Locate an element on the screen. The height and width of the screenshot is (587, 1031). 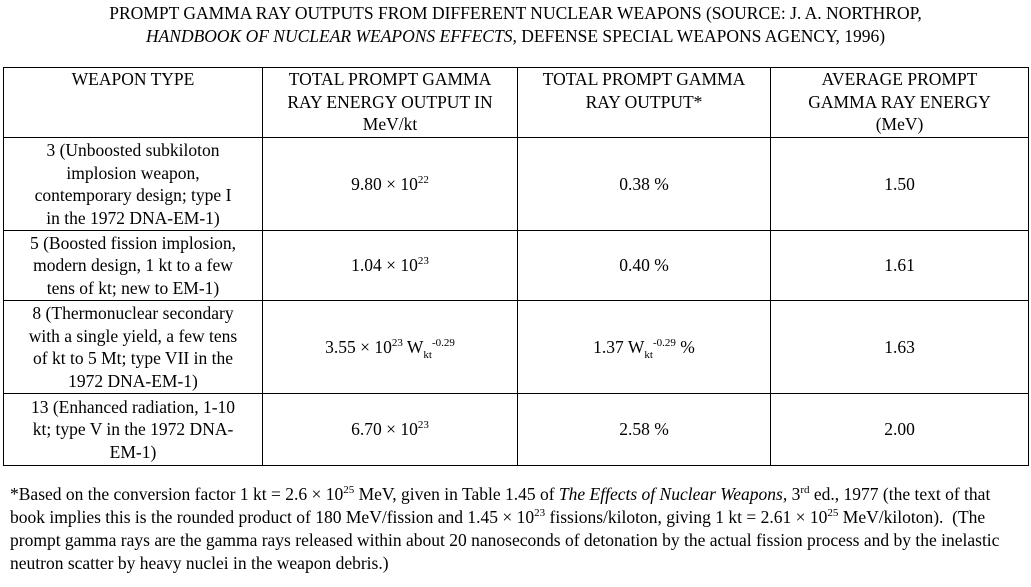
text-line: 5 (Boosted fission implosion, is located at coordinates (133, 242).